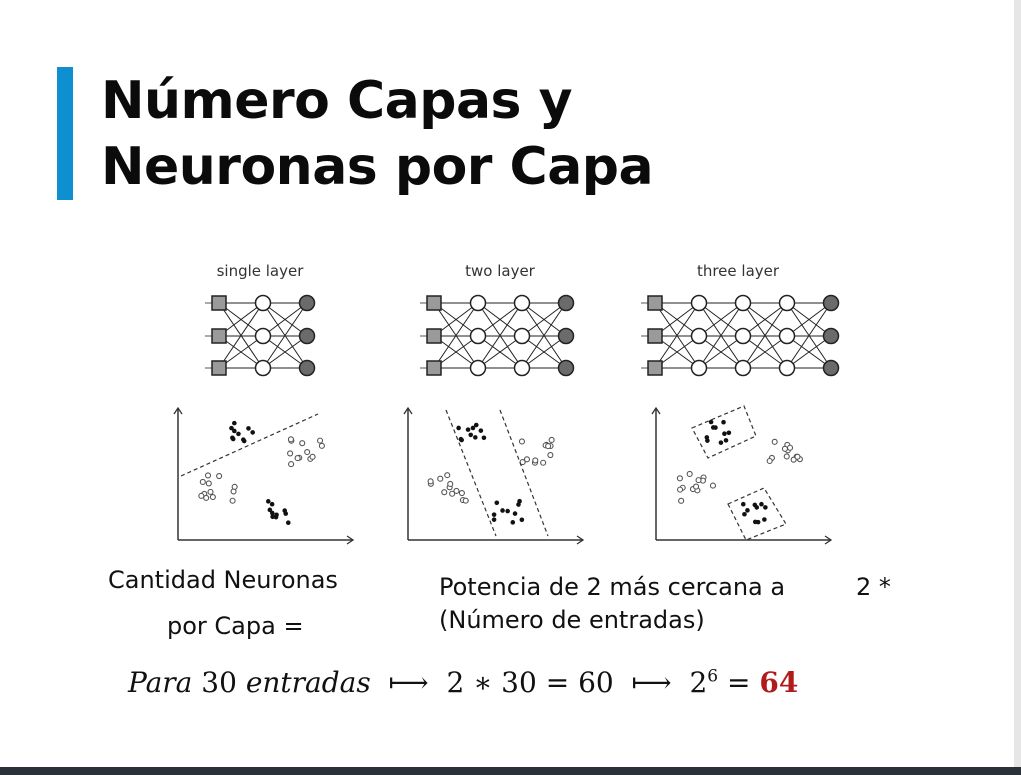 This screenshot has width=1021, height=775. I want to click on caption-left-line-1: Cantidad Neuronas, so click(223, 580).